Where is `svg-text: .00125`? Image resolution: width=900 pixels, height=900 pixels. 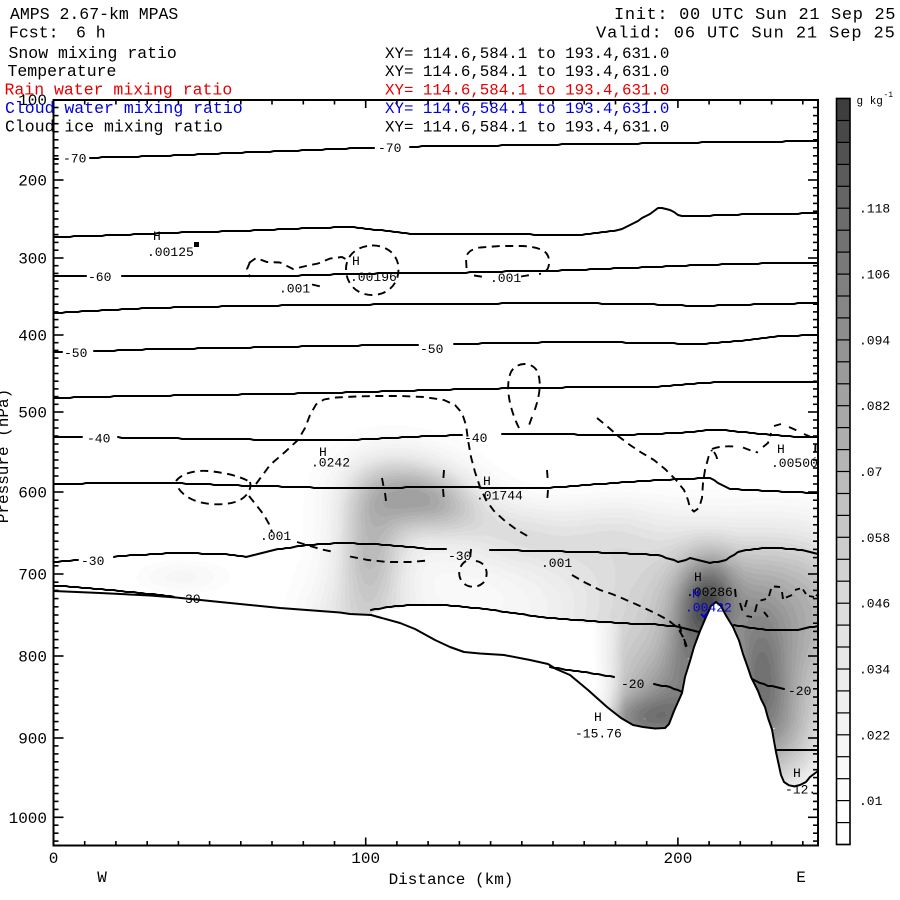 svg-text: .00125 is located at coordinates (170, 252).